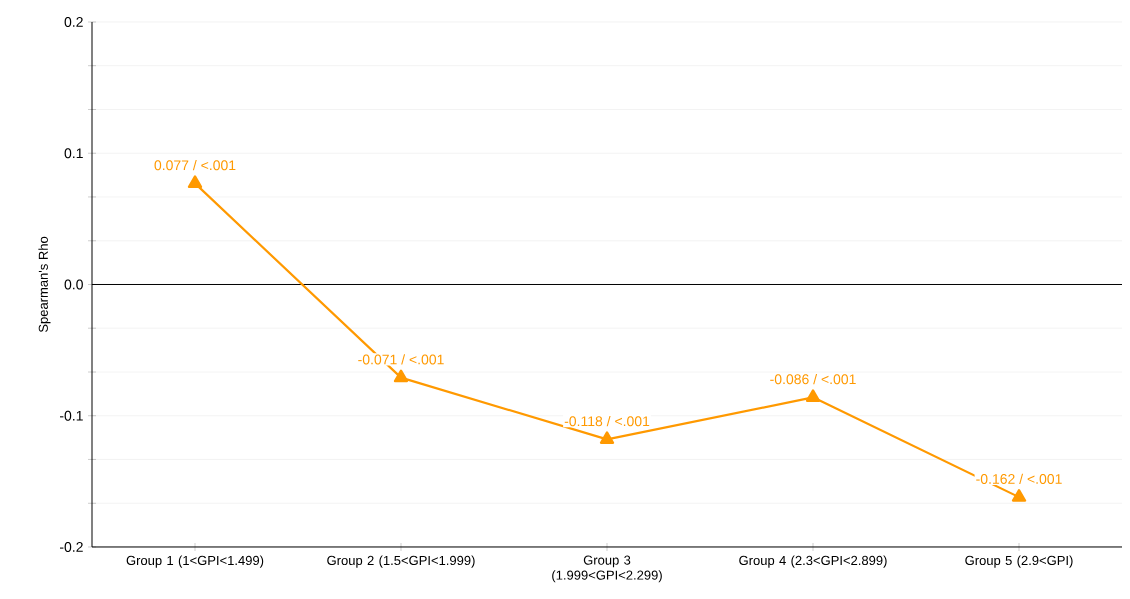 The image size is (1130, 599). Describe the element at coordinates (813, 561) in the screenshot. I see `x-tick-label: Group 4 (2.3<GPI<2.899)` at that location.